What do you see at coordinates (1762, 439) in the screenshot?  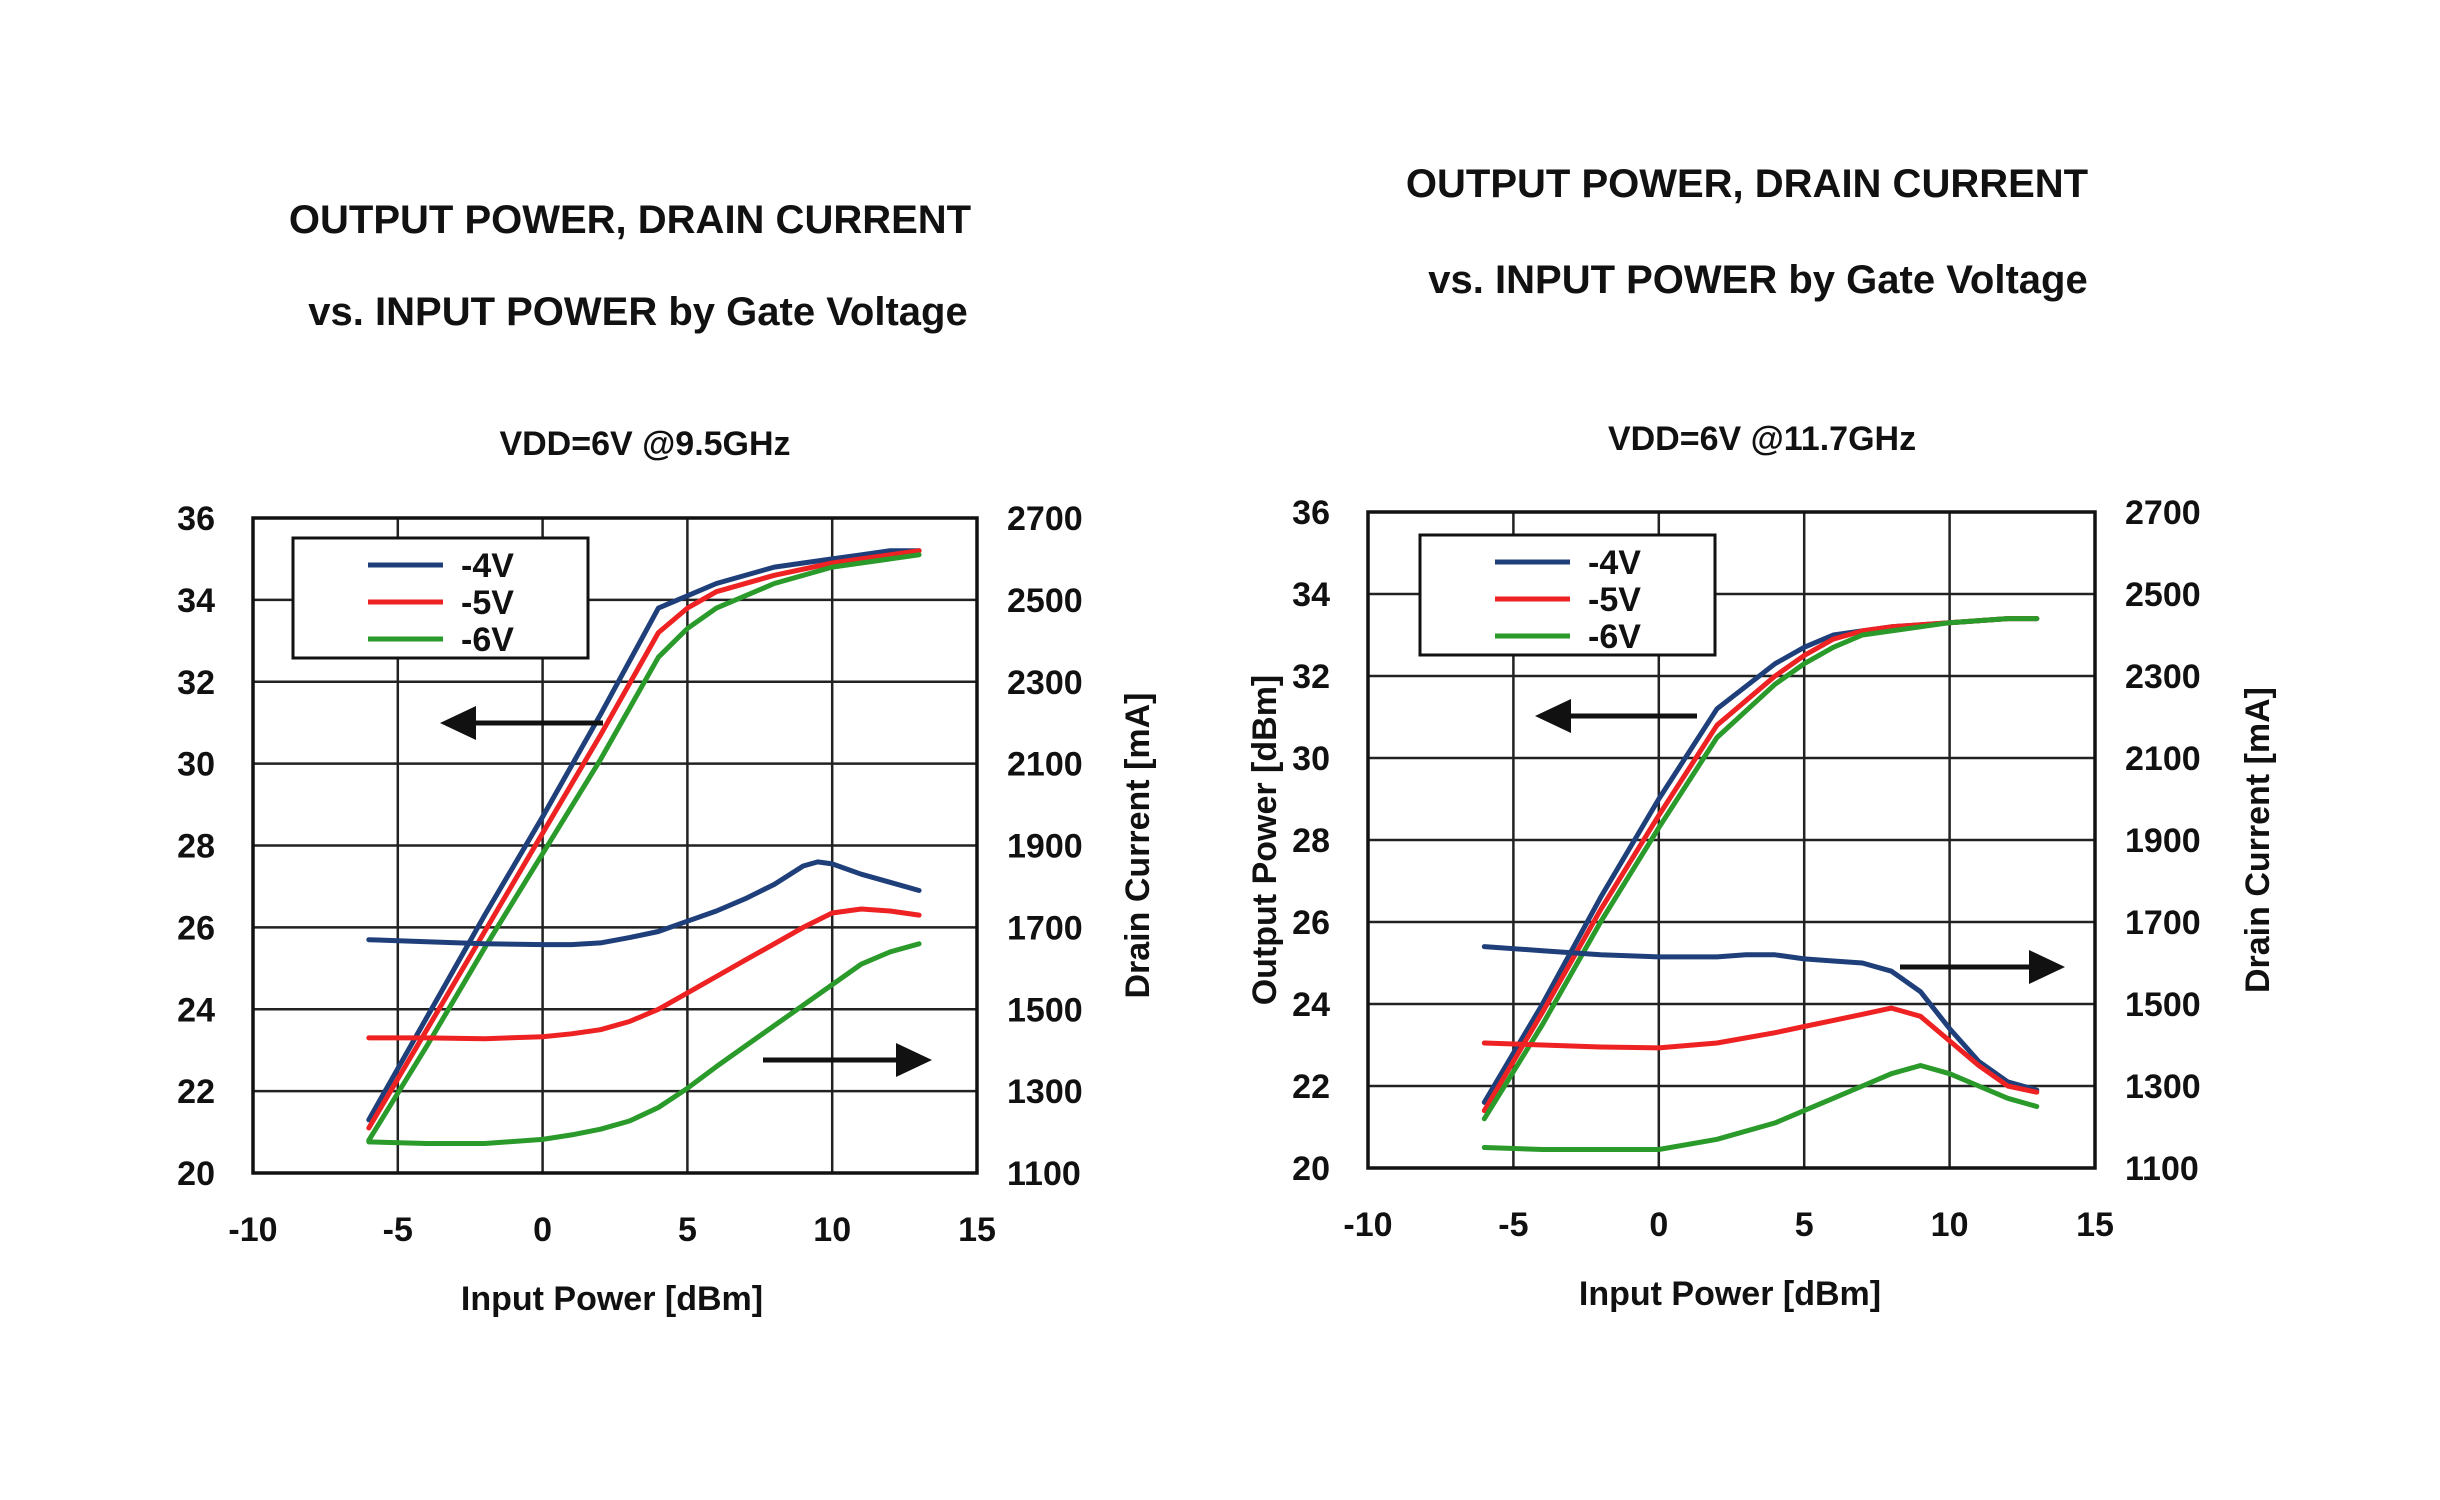 I see `chart-subtitle: VDD=6V @11.7GHz` at bounding box center [1762, 439].